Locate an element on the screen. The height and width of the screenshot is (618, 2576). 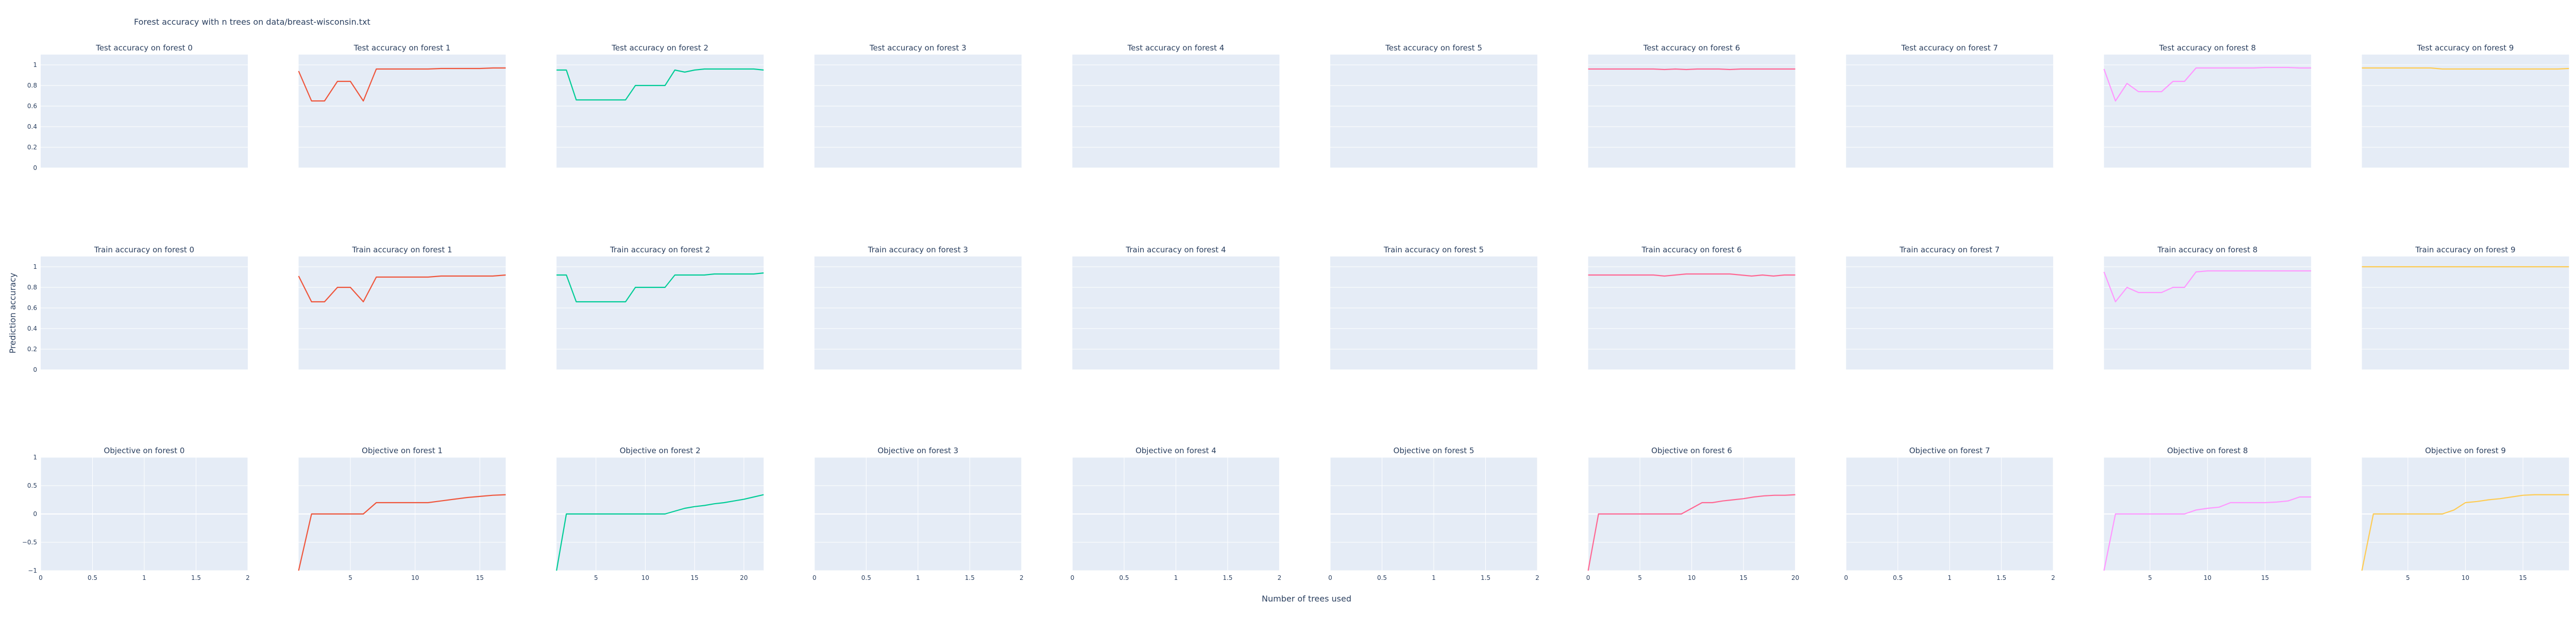
subplot-1-1: Train accuracy on forest 1 is located at coordinates (402, 307).